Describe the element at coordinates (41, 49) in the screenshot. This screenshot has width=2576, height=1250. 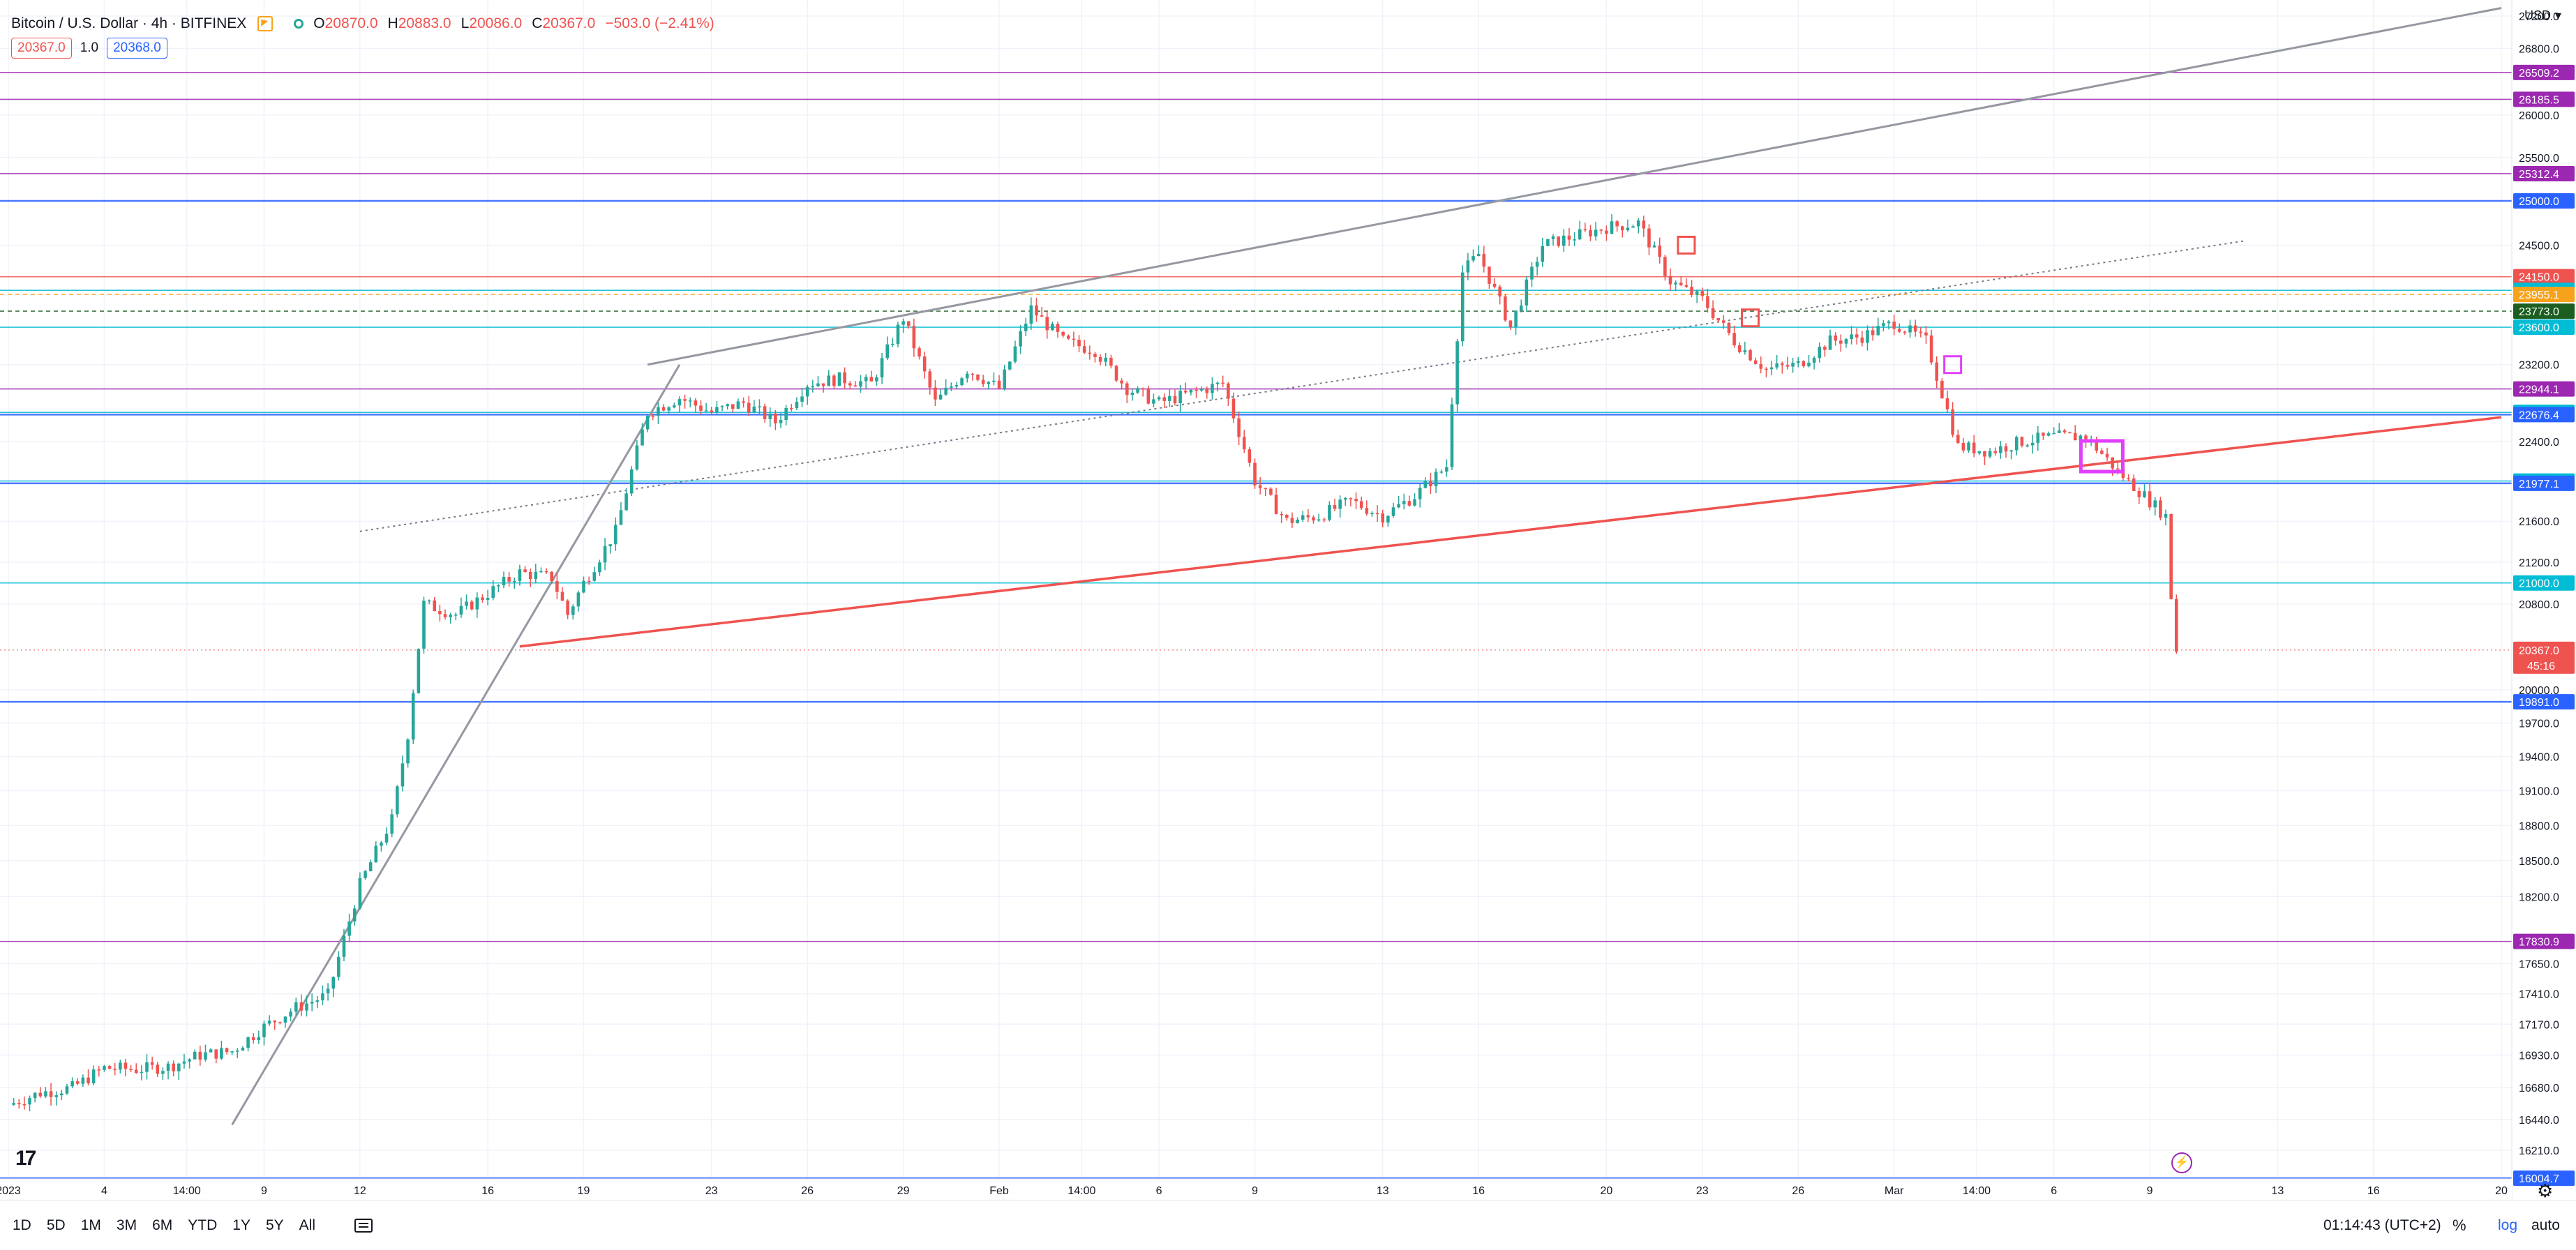
I see `sell-button: 20367.0` at that location.